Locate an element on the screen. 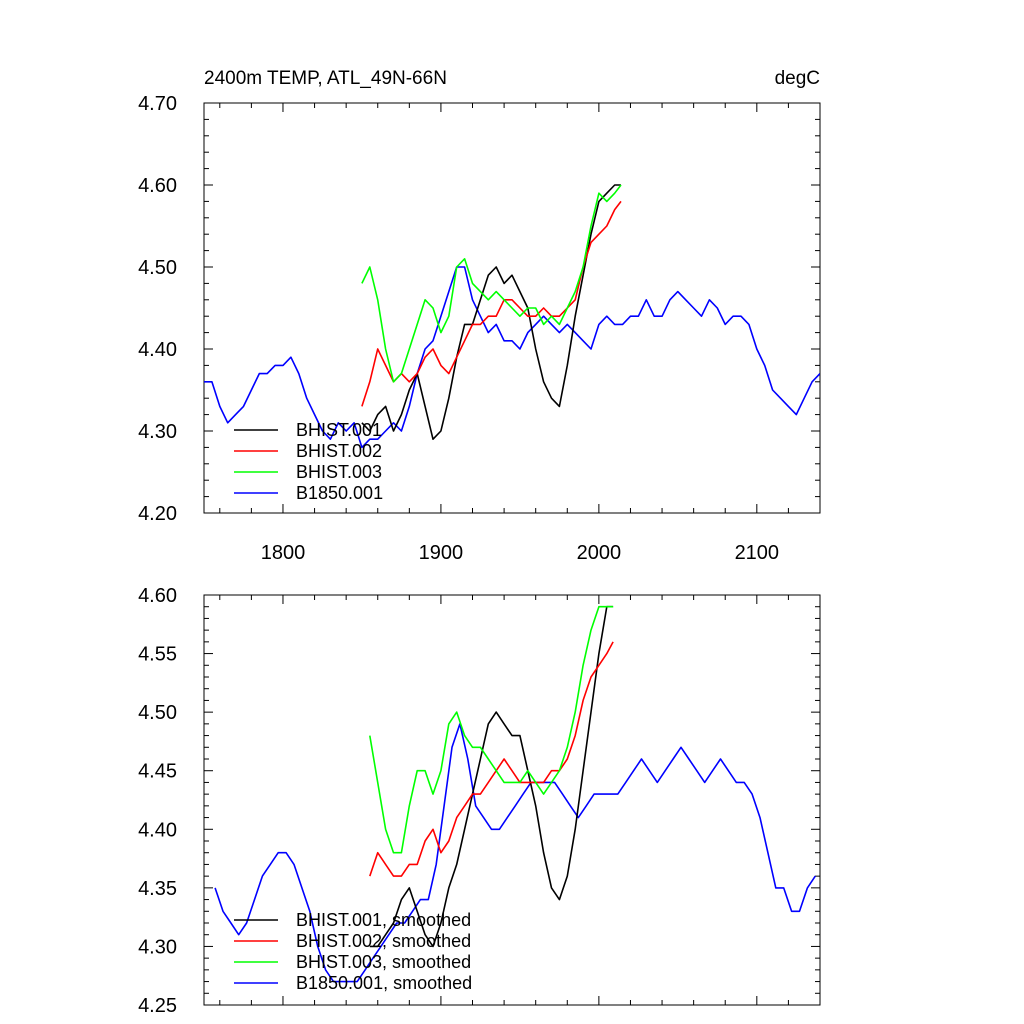 This screenshot has height=1024, width=1024. y-tick-label: 4.35 is located at coordinates (157, 889).